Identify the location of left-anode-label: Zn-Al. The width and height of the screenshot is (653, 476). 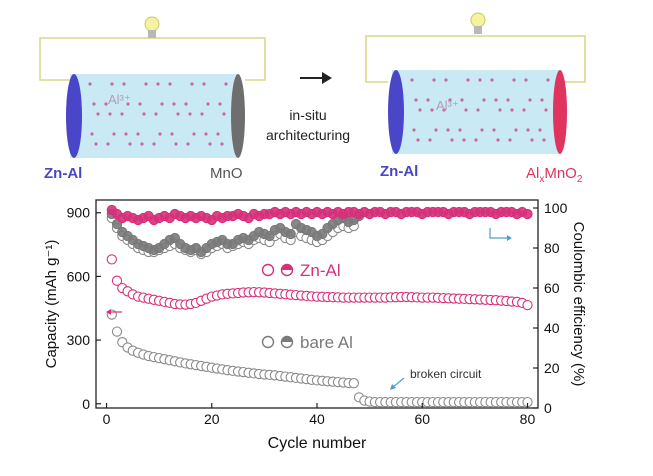
(63, 173).